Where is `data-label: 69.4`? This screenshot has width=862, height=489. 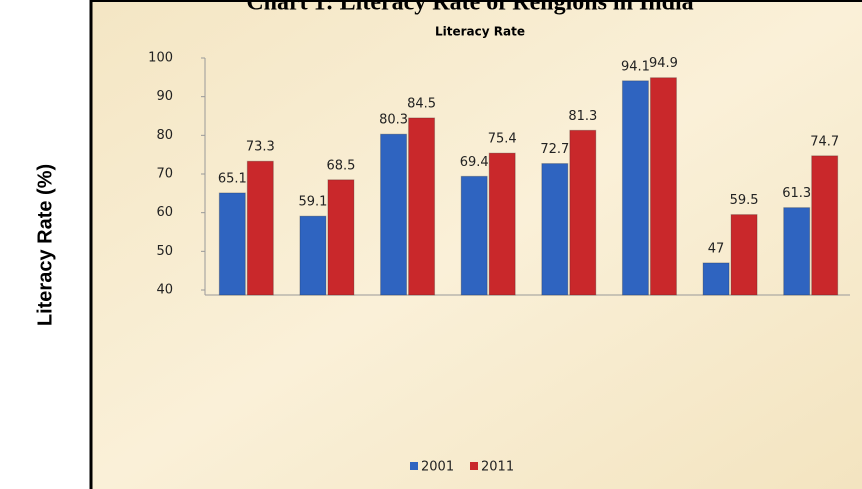
data-label: 69.4 is located at coordinates (474, 162).